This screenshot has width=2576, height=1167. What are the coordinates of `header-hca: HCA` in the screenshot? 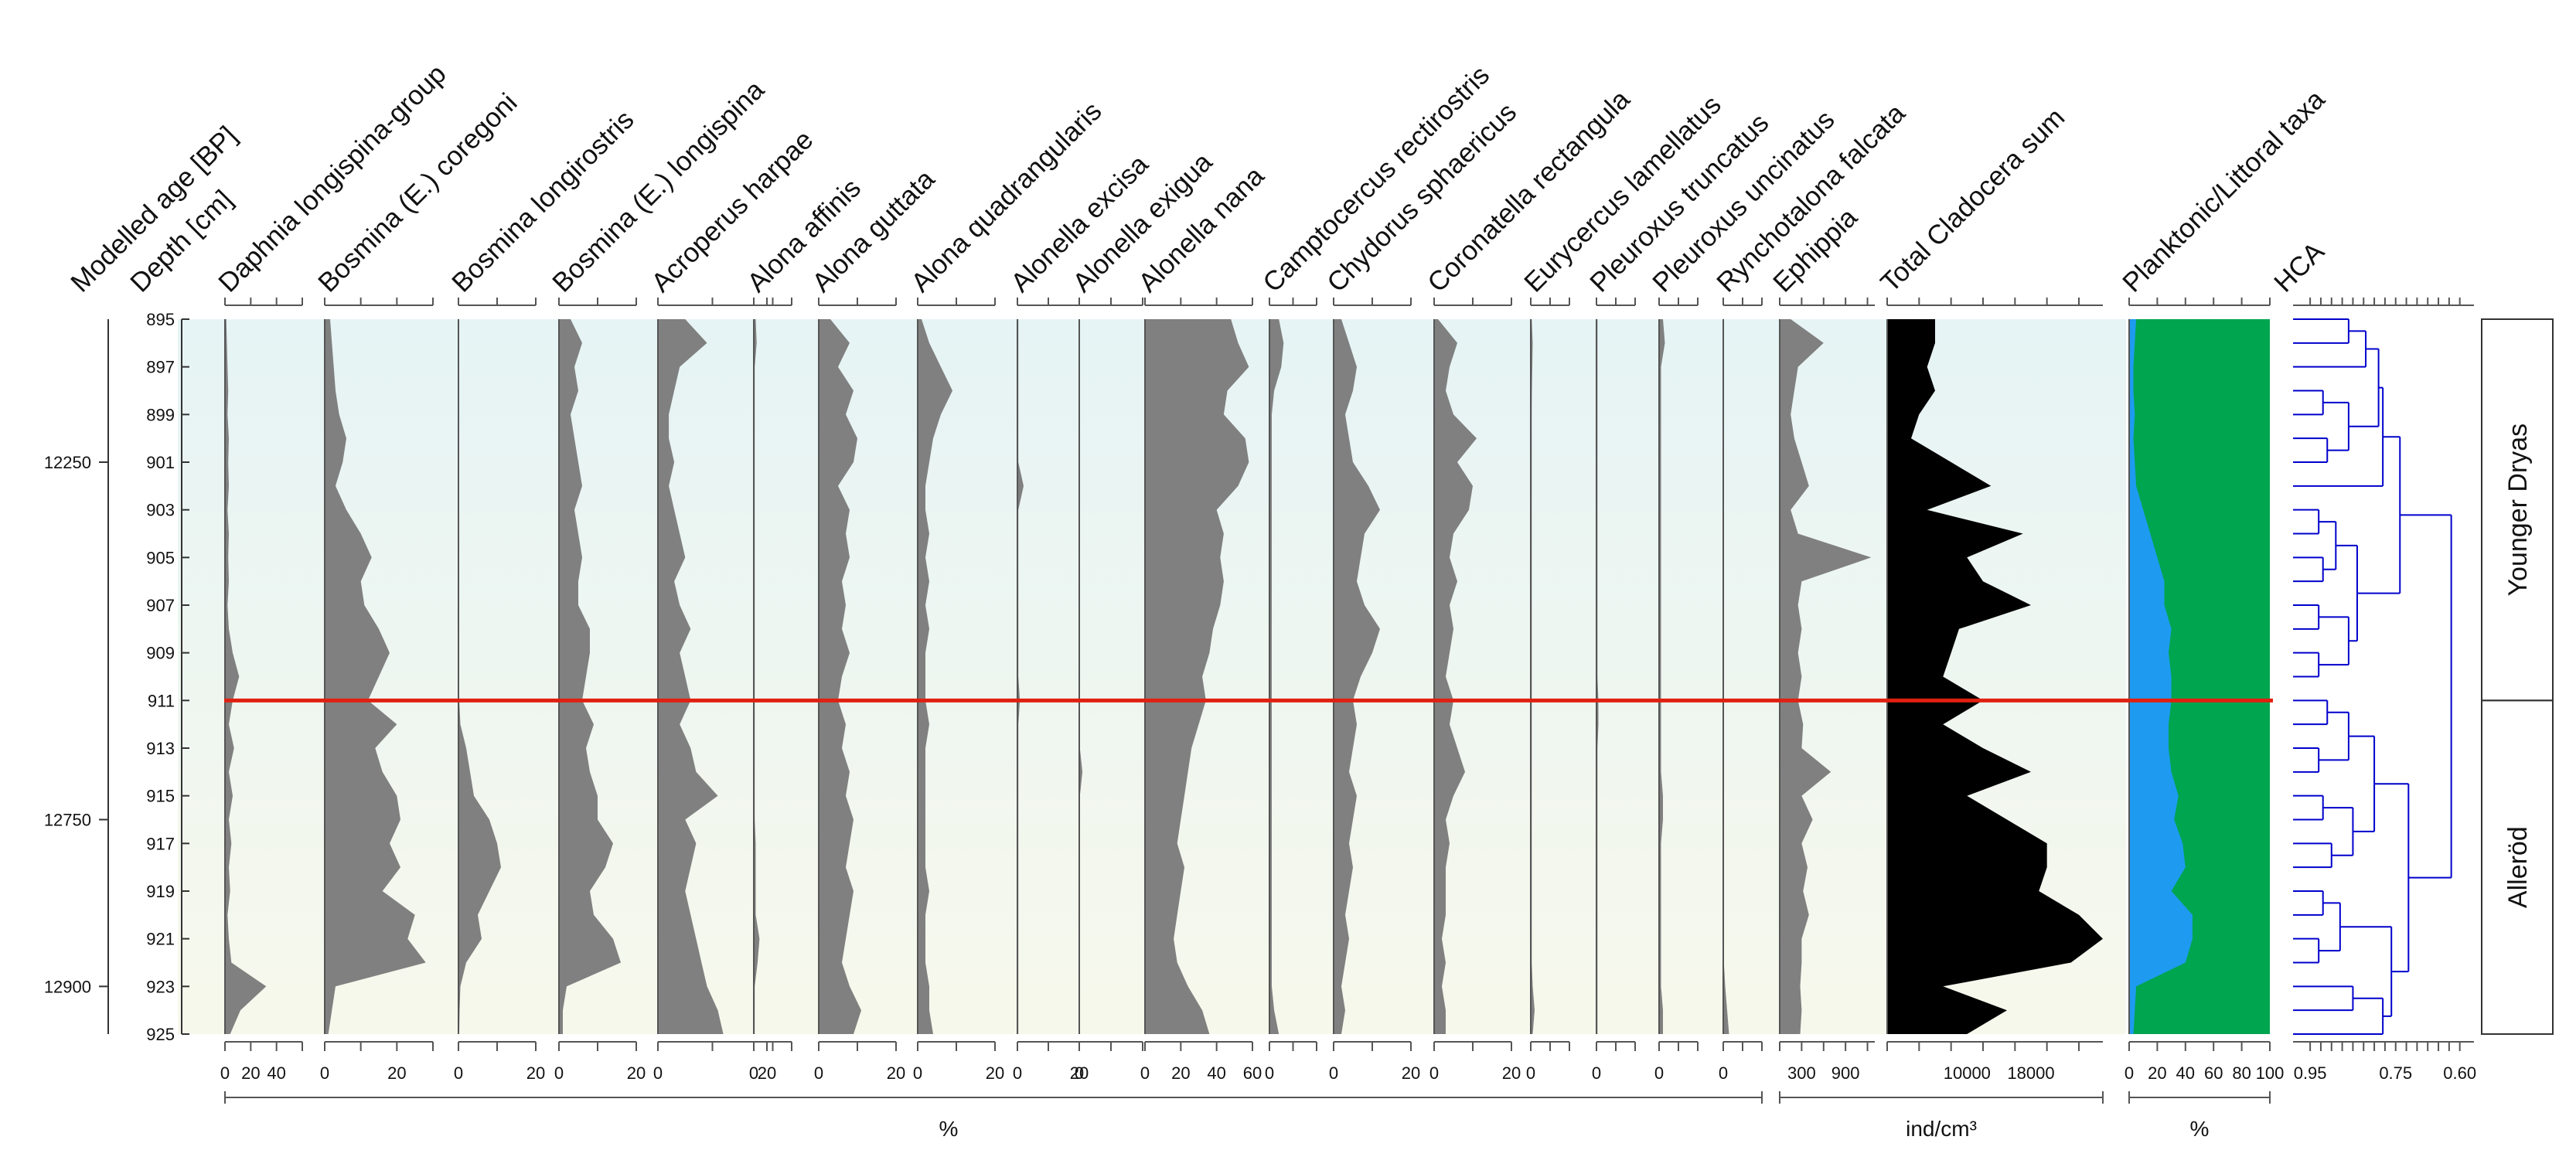 It's located at (2299, 267).